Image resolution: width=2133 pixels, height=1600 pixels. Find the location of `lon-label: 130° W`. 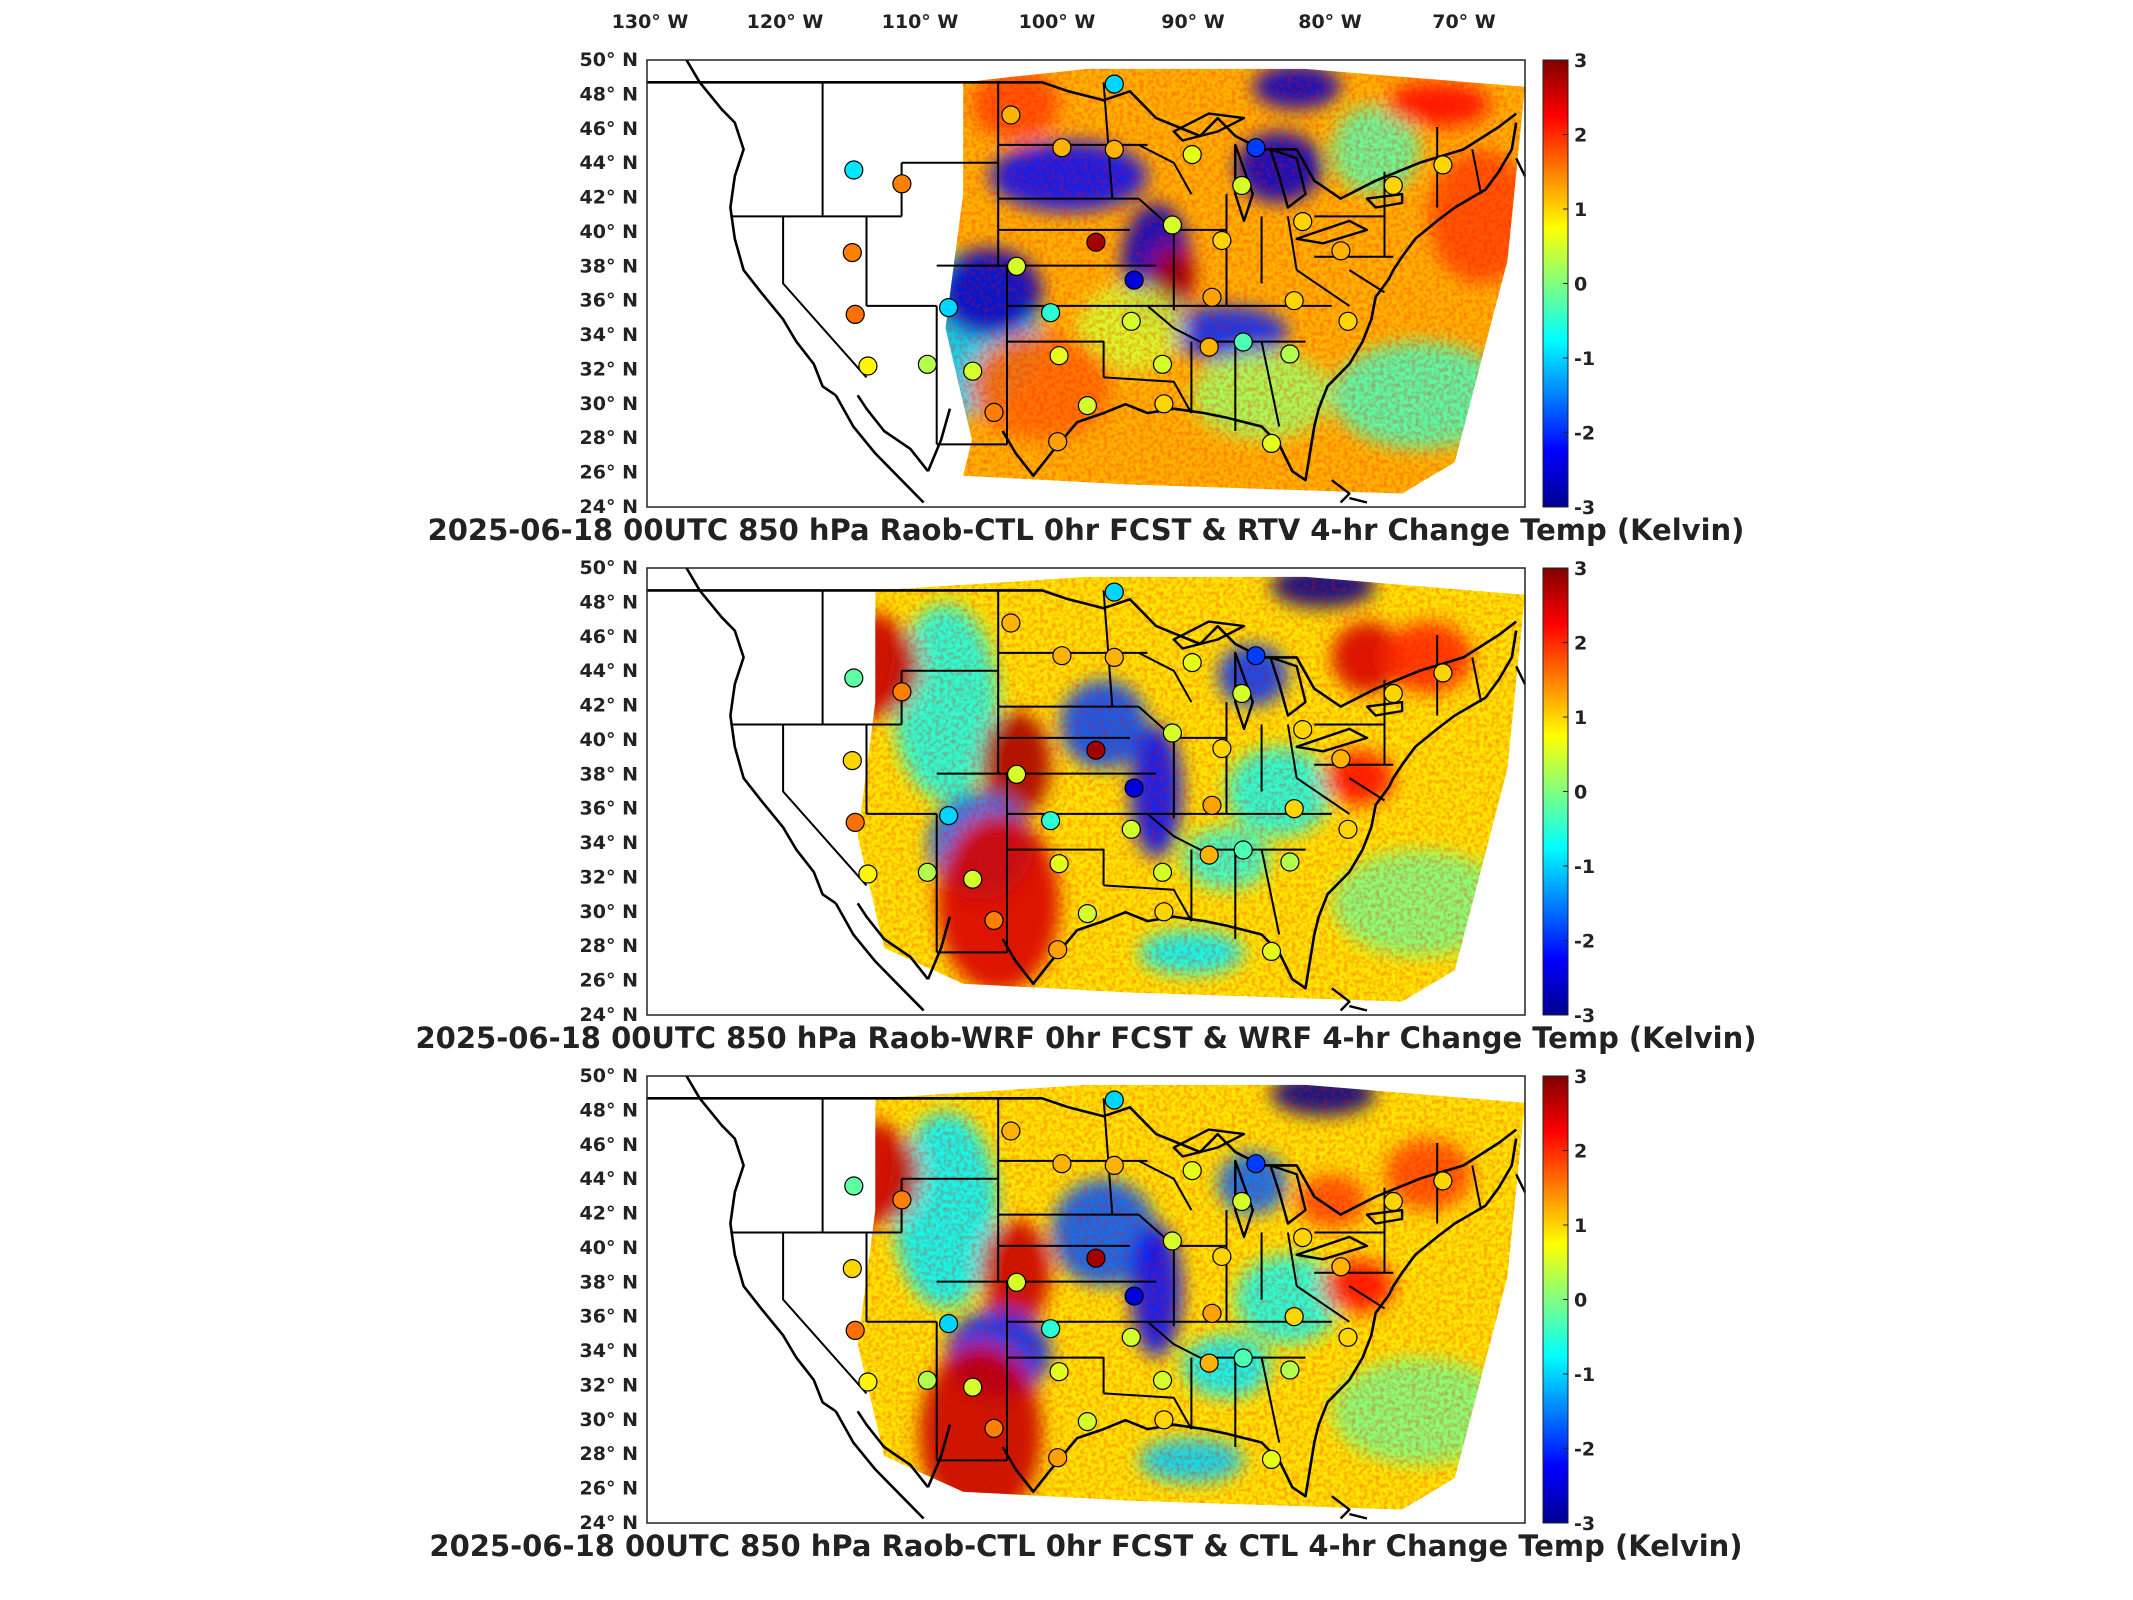

lon-label: 130° W is located at coordinates (650, 22).